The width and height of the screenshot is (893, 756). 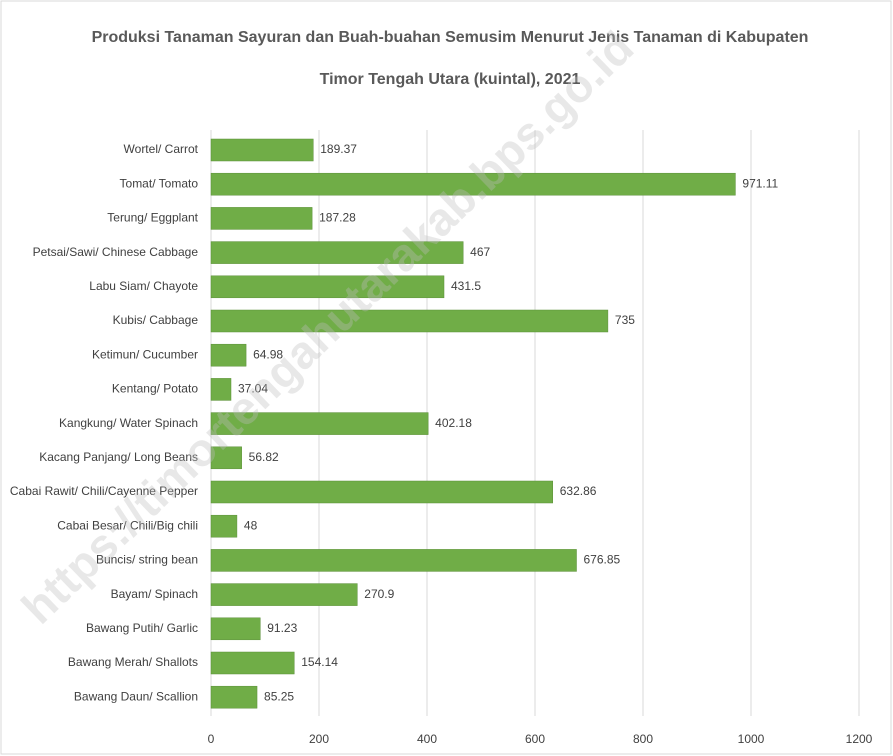 I want to click on data-label: 56.82, so click(x=264, y=457).